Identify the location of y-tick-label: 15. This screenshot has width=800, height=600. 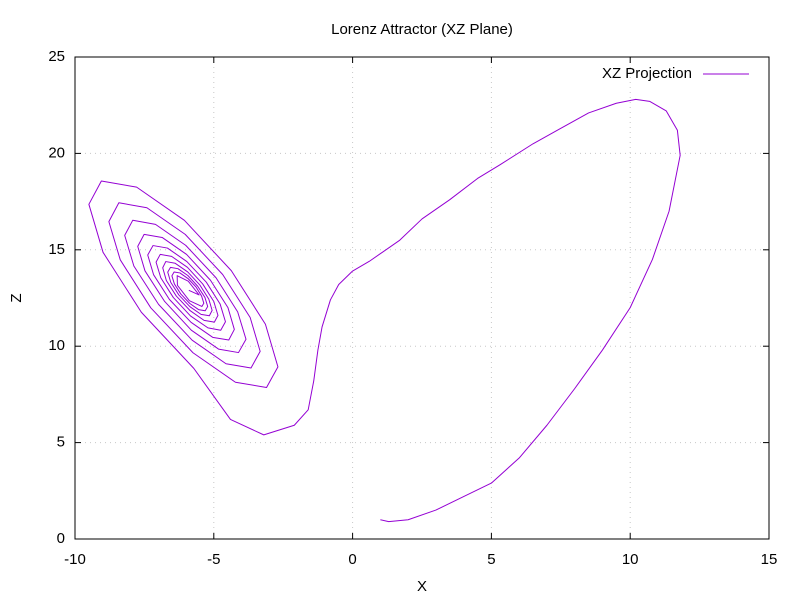
(56, 249).